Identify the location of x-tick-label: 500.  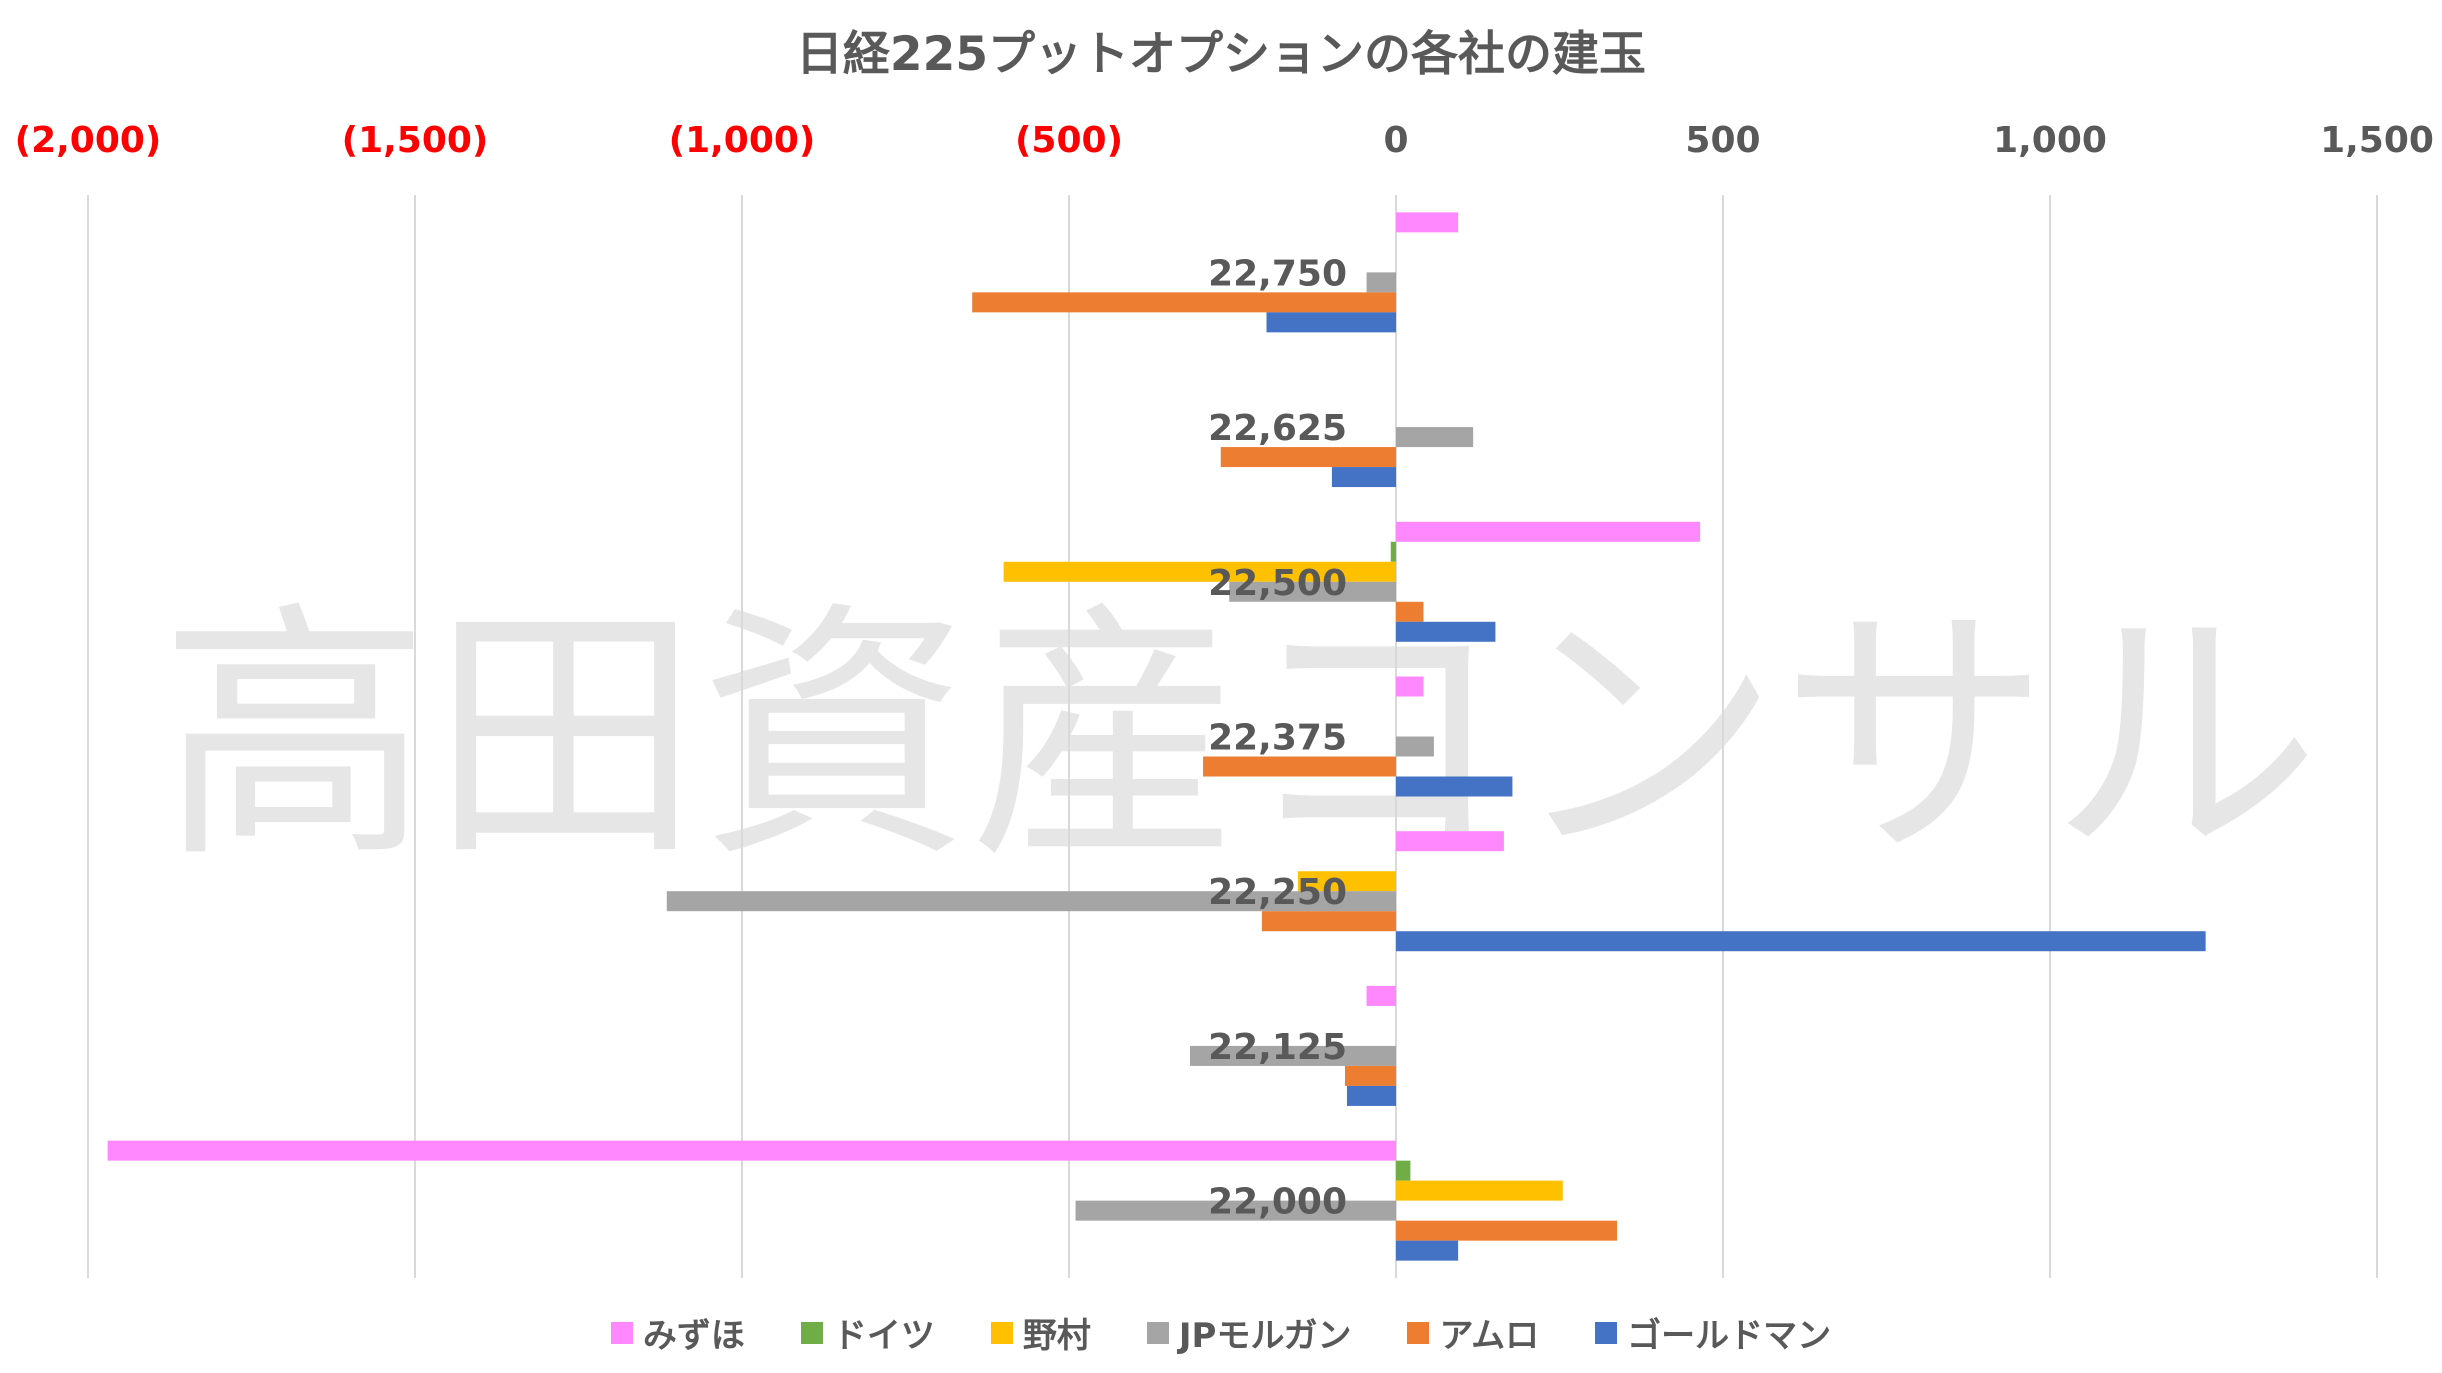
(1722, 140).